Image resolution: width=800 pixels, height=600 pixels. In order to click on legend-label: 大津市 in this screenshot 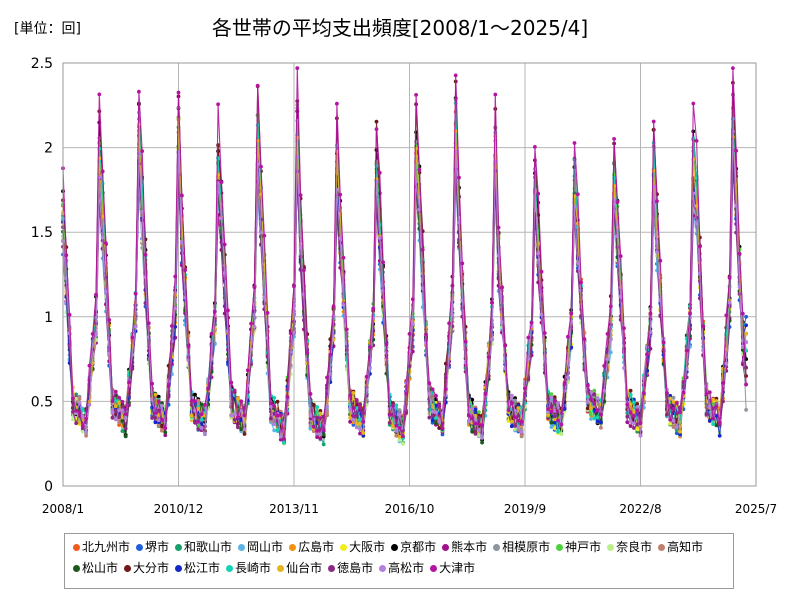, I will do `click(457, 568)`.